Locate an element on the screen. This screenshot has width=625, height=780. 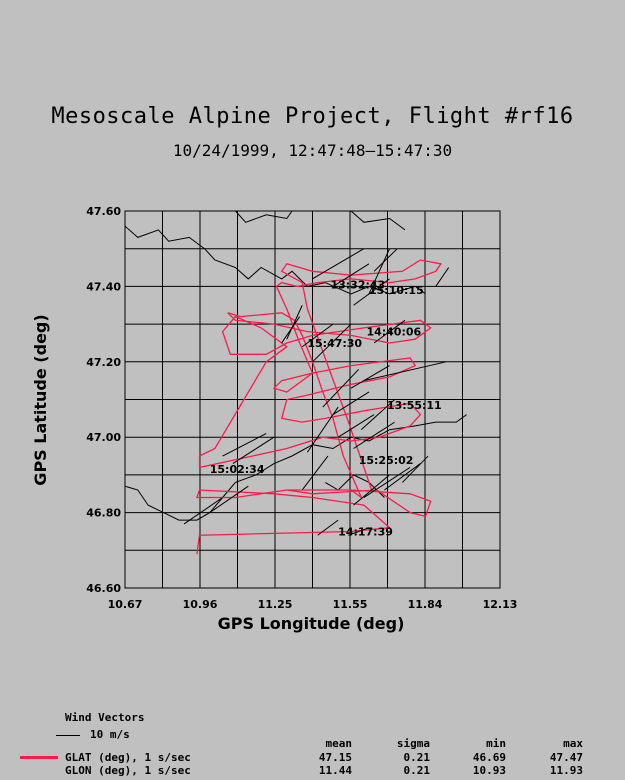
y-tick-label: 47.00 is located at coordinates (103, 437).